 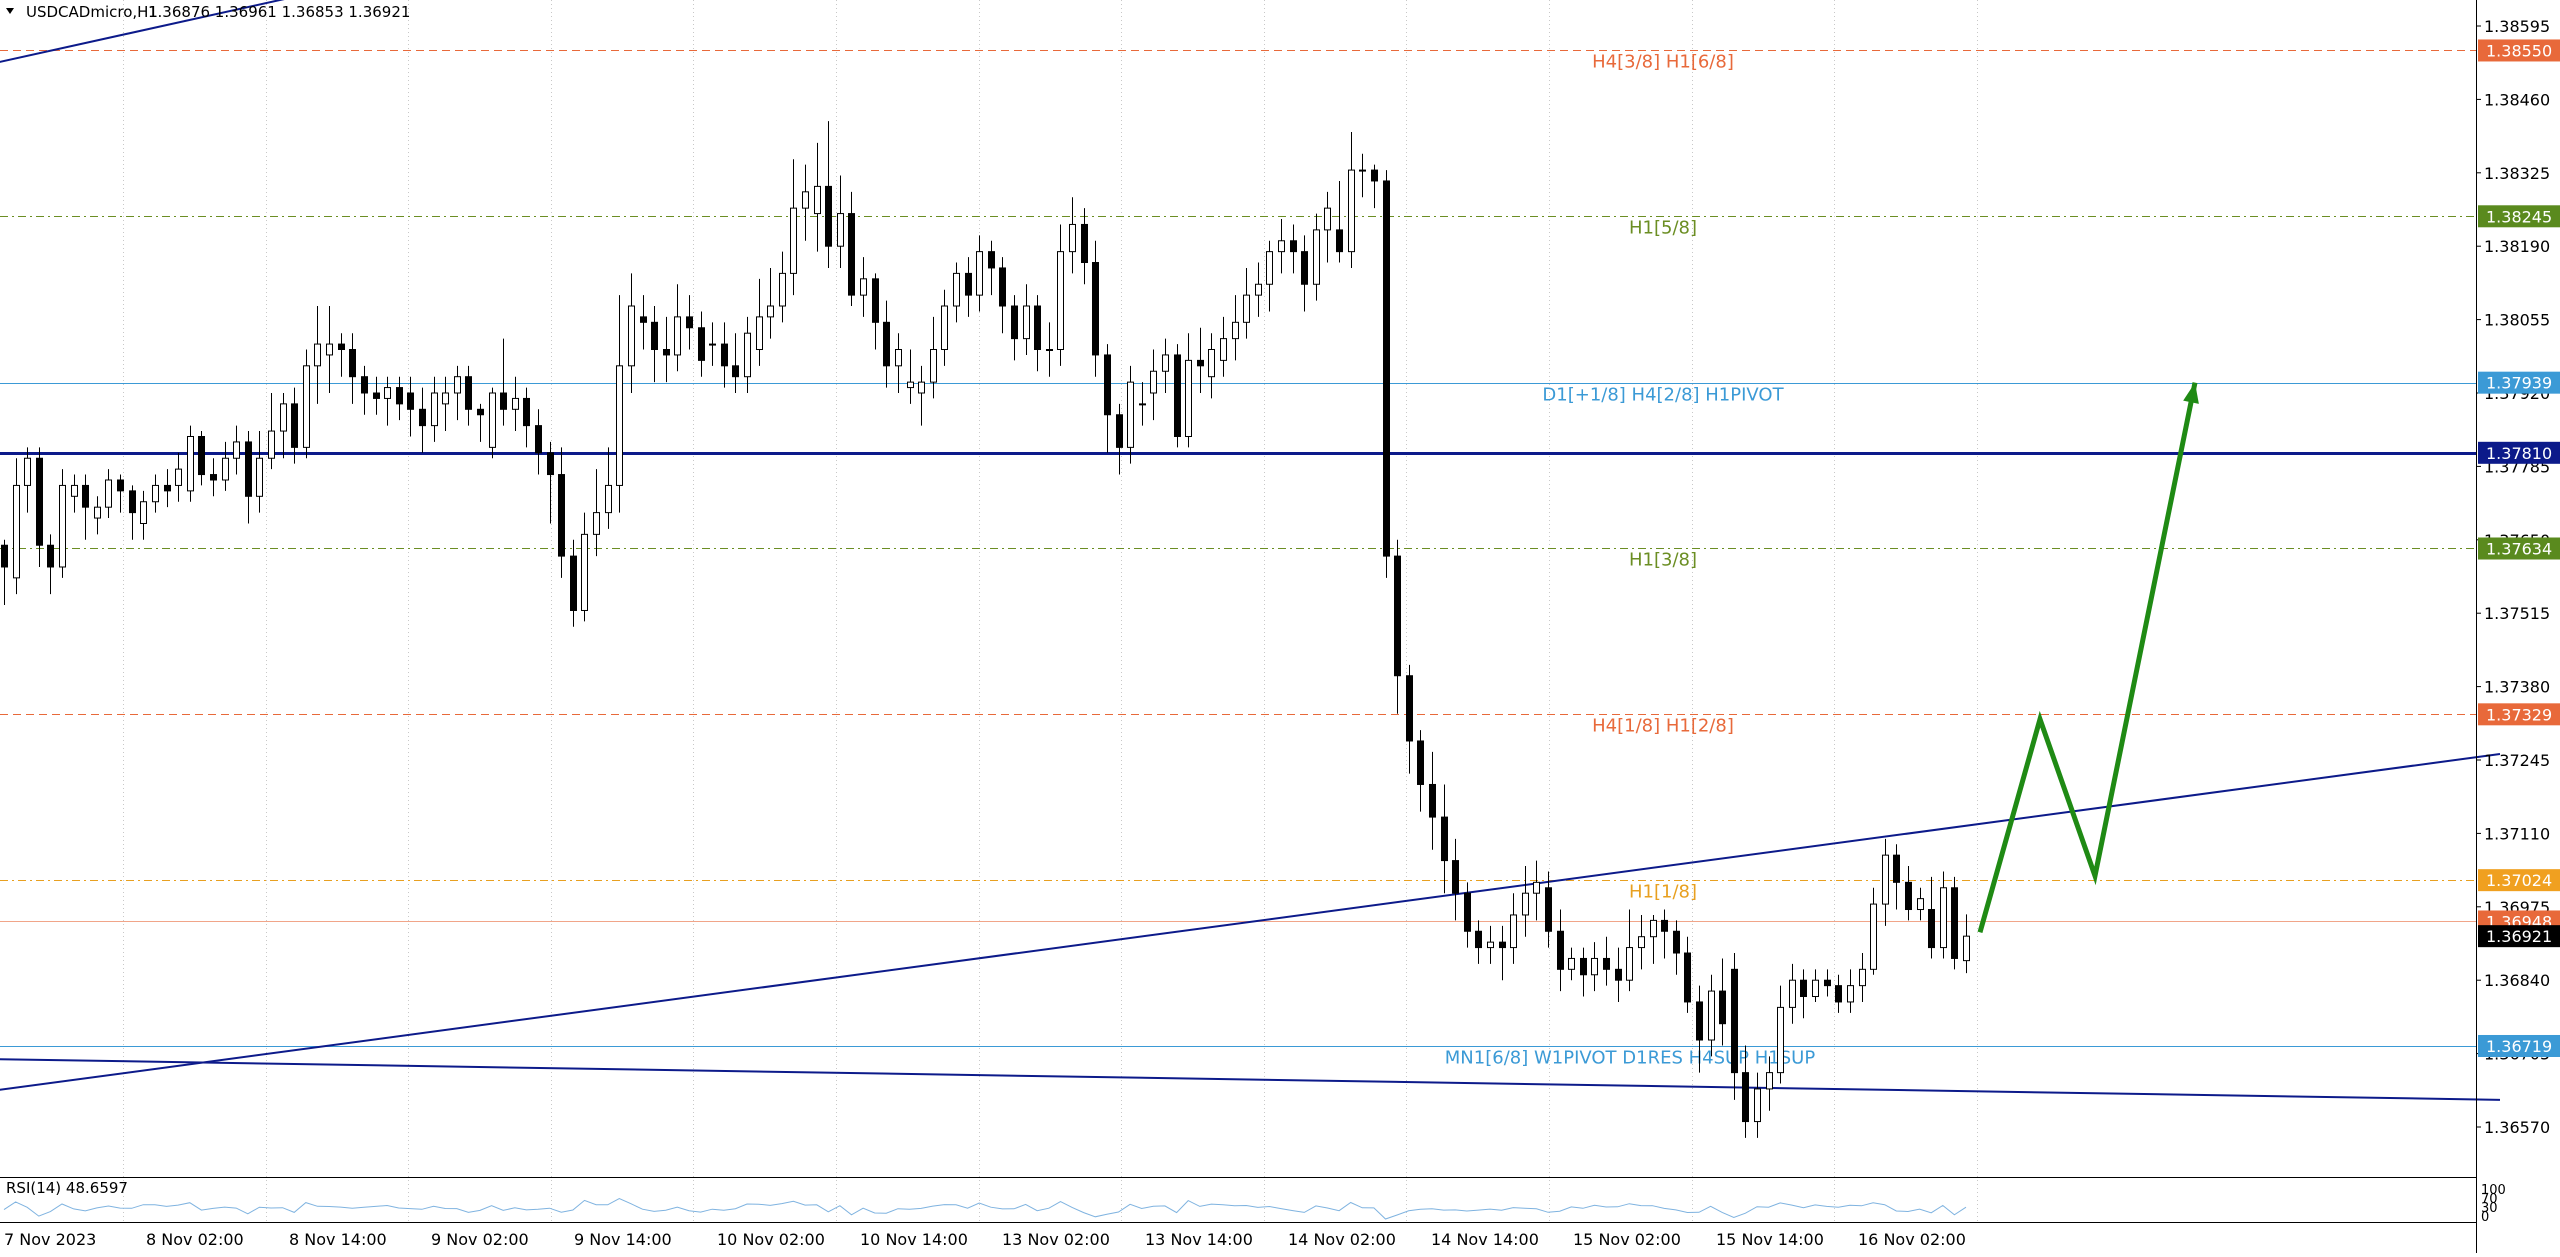 What do you see at coordinates (2517, 1127) in the screenshot?
I see `y-tick-label: 1.36570` at bounding box center [2517, 1127].